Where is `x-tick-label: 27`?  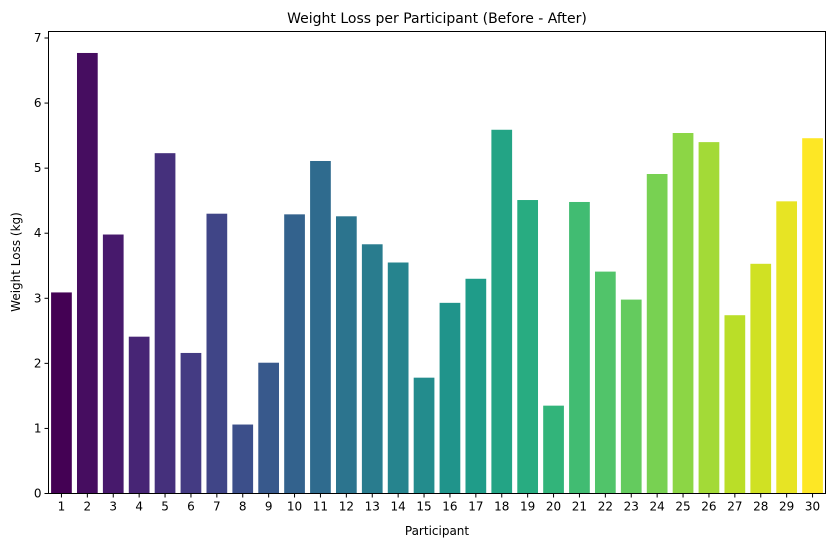
x-tick-label: 27 is located at coordinates (734, 507).